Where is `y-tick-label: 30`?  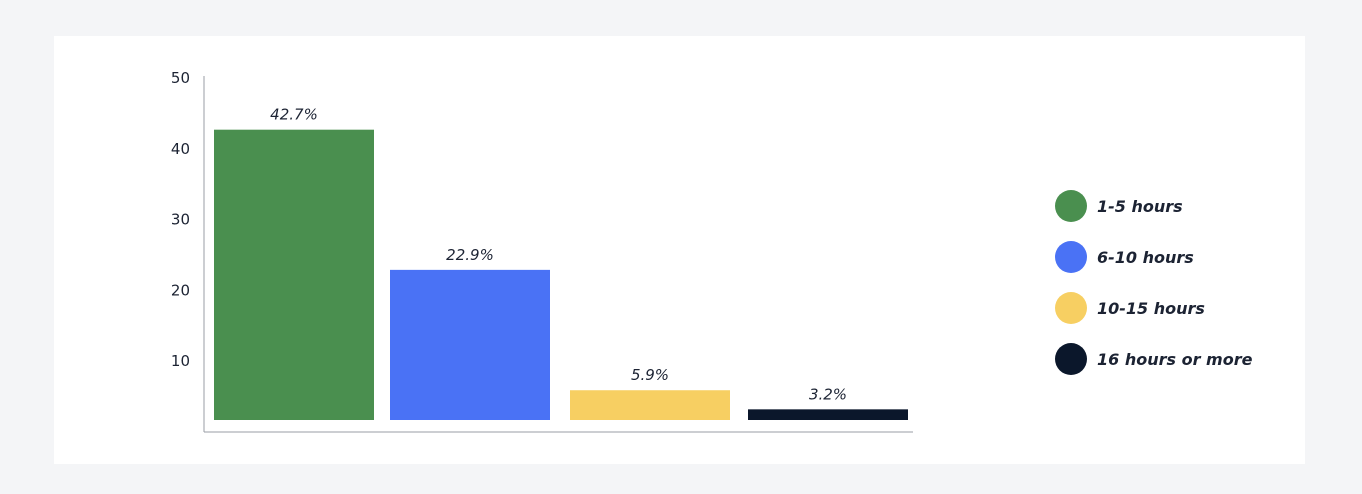
y-tick-label: 30 is located at coordinates (180, 220).